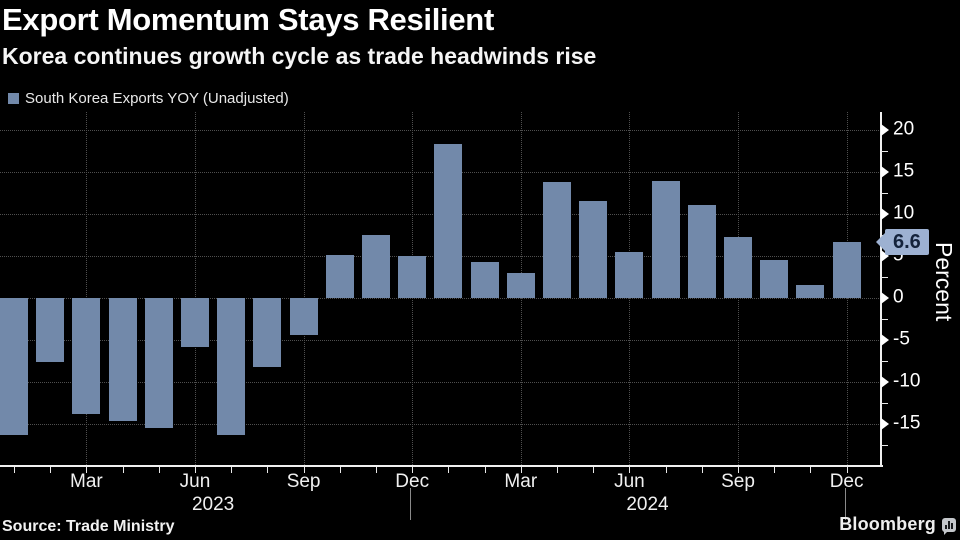 This screenshot has height=540, width=960. Describe the element at coordinates (480, 495) in the screenshot. I see `x-axis: Mar Jun Sep Dec Mar Jun Sep Dec 2023 2024` at that location.